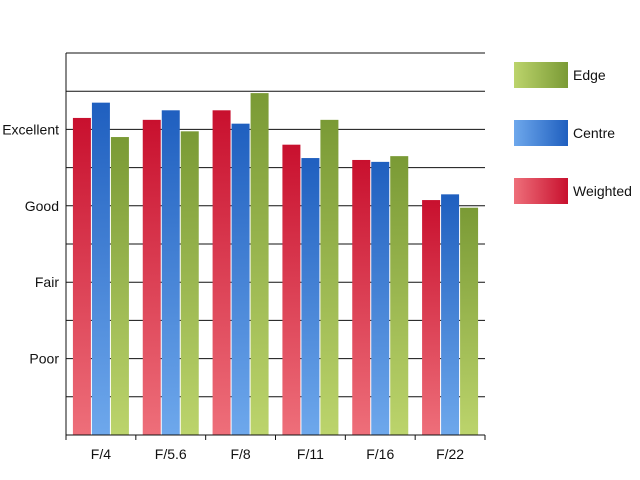  What do you see at coordinates (171, 454) in the screenshot?
I see `x-tick-label: F/5.6` at bounding box center [171, 454].